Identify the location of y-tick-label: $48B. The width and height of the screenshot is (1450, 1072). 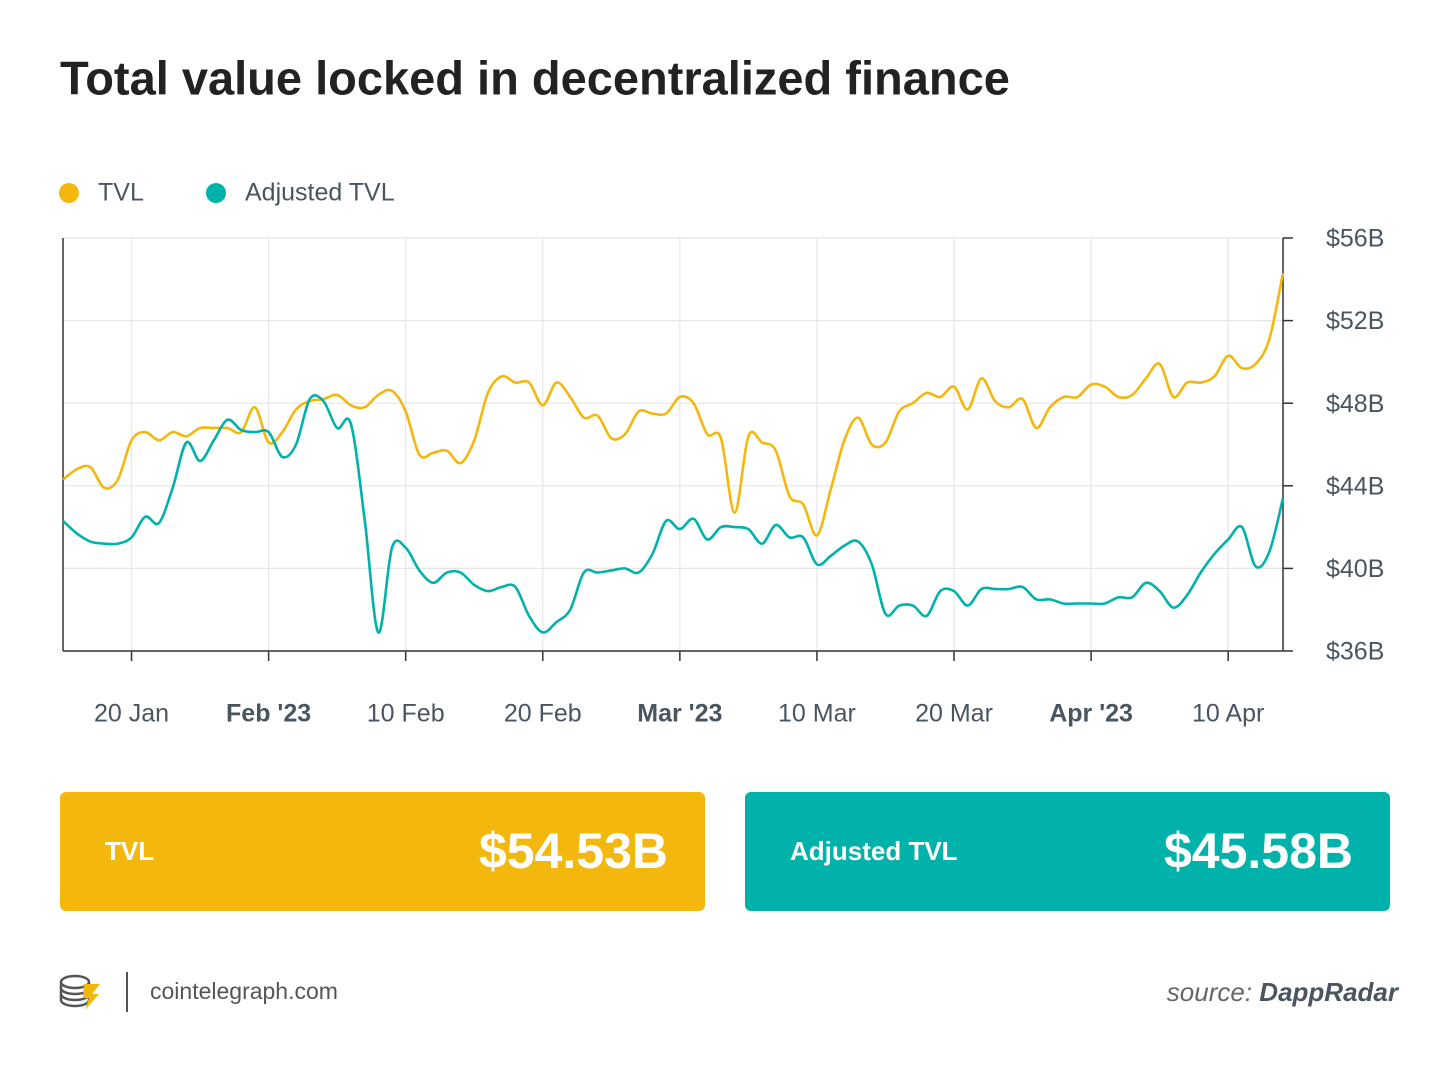
(1355, 404).